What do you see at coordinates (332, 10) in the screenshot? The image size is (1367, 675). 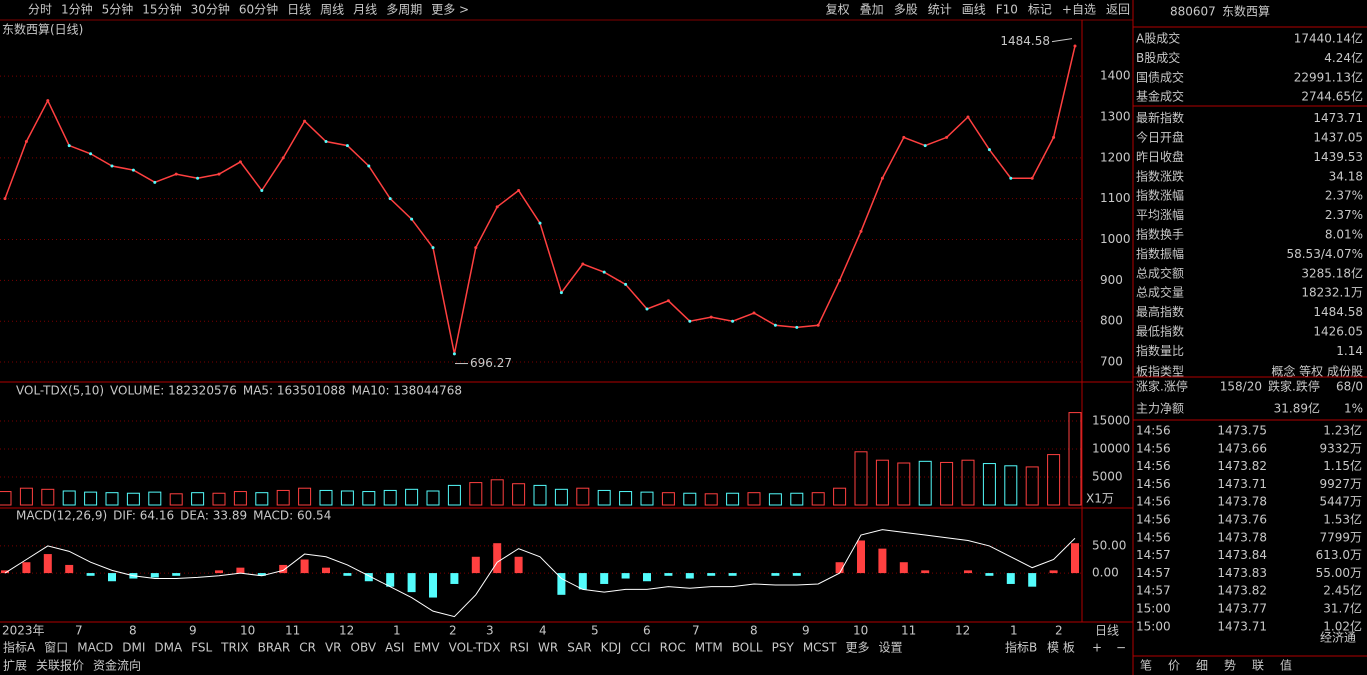 I see `period-tab: 周线` at bounding box center [332, 10].